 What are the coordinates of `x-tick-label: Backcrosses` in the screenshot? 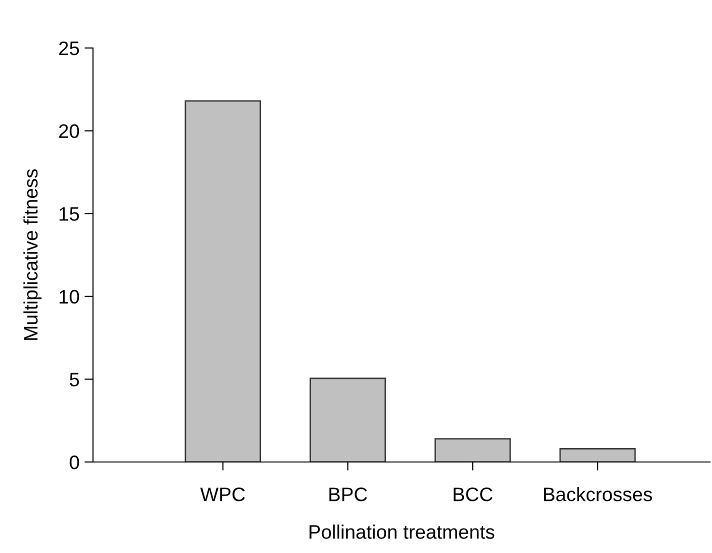 It's located at (598, 494).